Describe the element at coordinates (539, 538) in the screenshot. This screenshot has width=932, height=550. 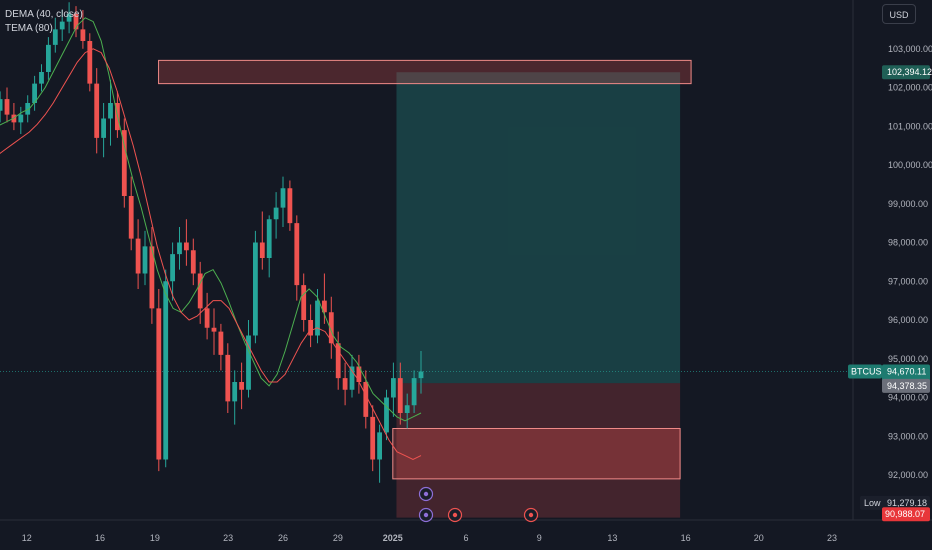
I see `time-tick-label: 9` at that location.